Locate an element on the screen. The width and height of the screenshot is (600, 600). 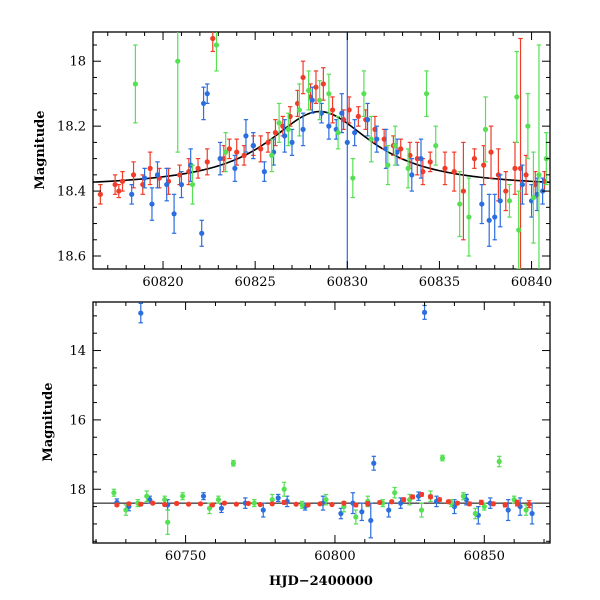
x-tick-label: 60835 is located at coordinates (439, 282).